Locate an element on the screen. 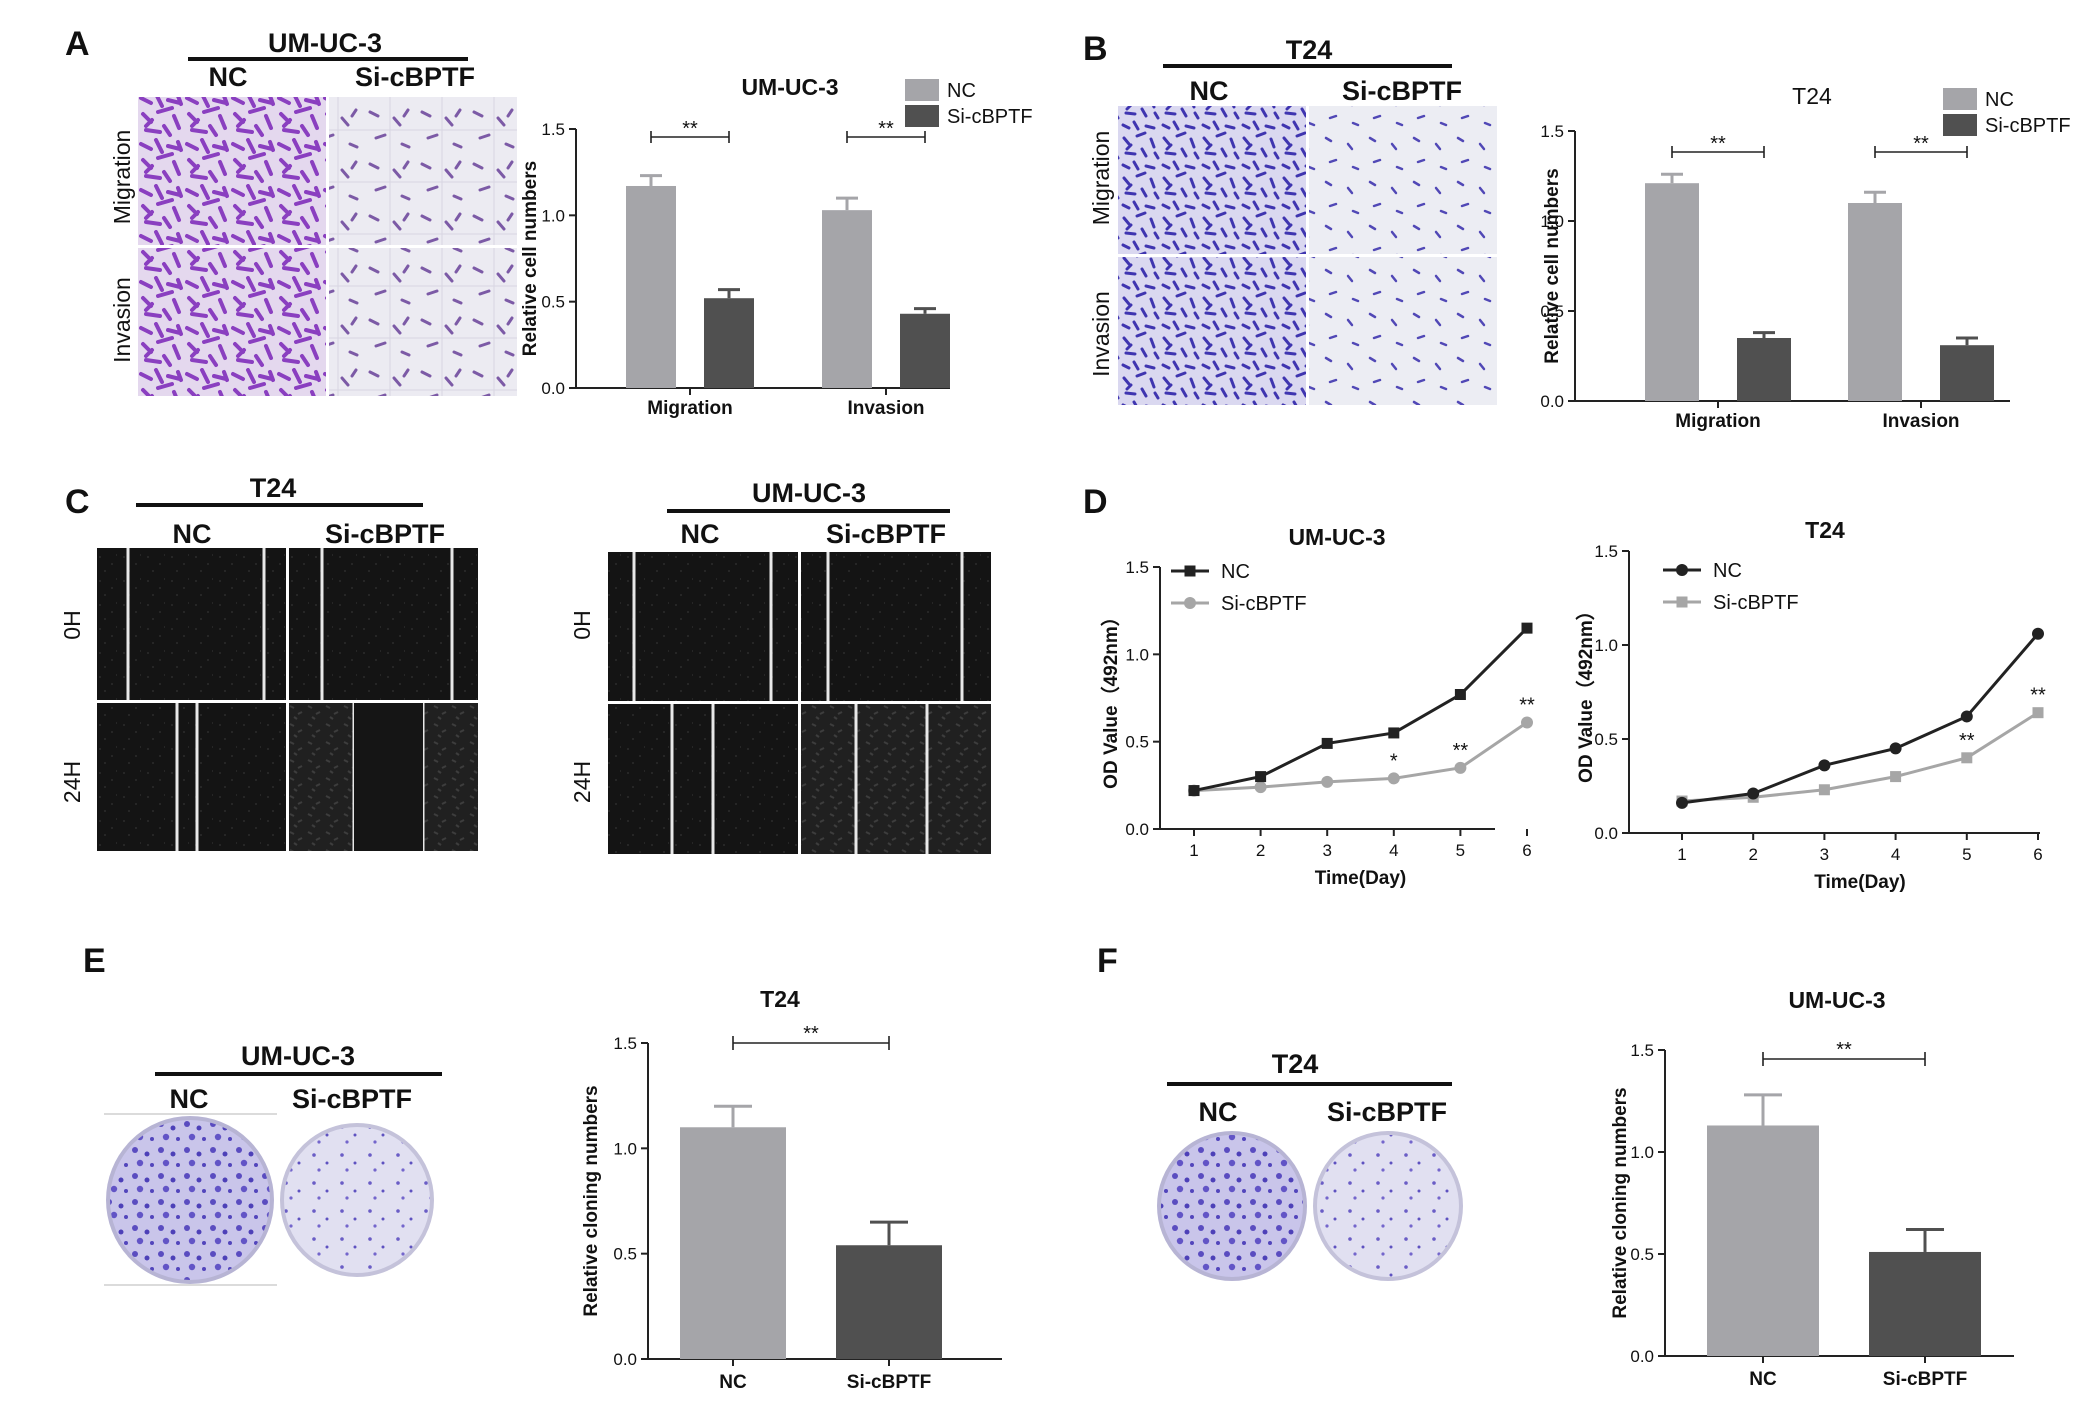  panel-c-left-wound: T24 NC Si-cBPTF 0H 24H is located at coordinates (268, 662).